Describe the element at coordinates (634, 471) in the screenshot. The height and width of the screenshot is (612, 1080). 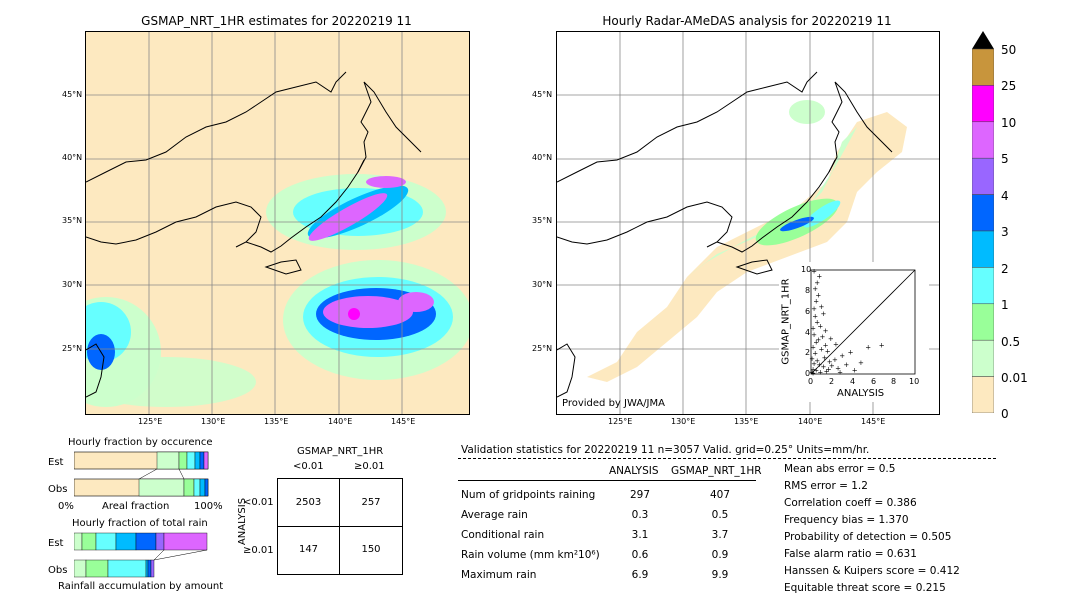
I see `validation-col-analysis: ANALYSIS` at that location.